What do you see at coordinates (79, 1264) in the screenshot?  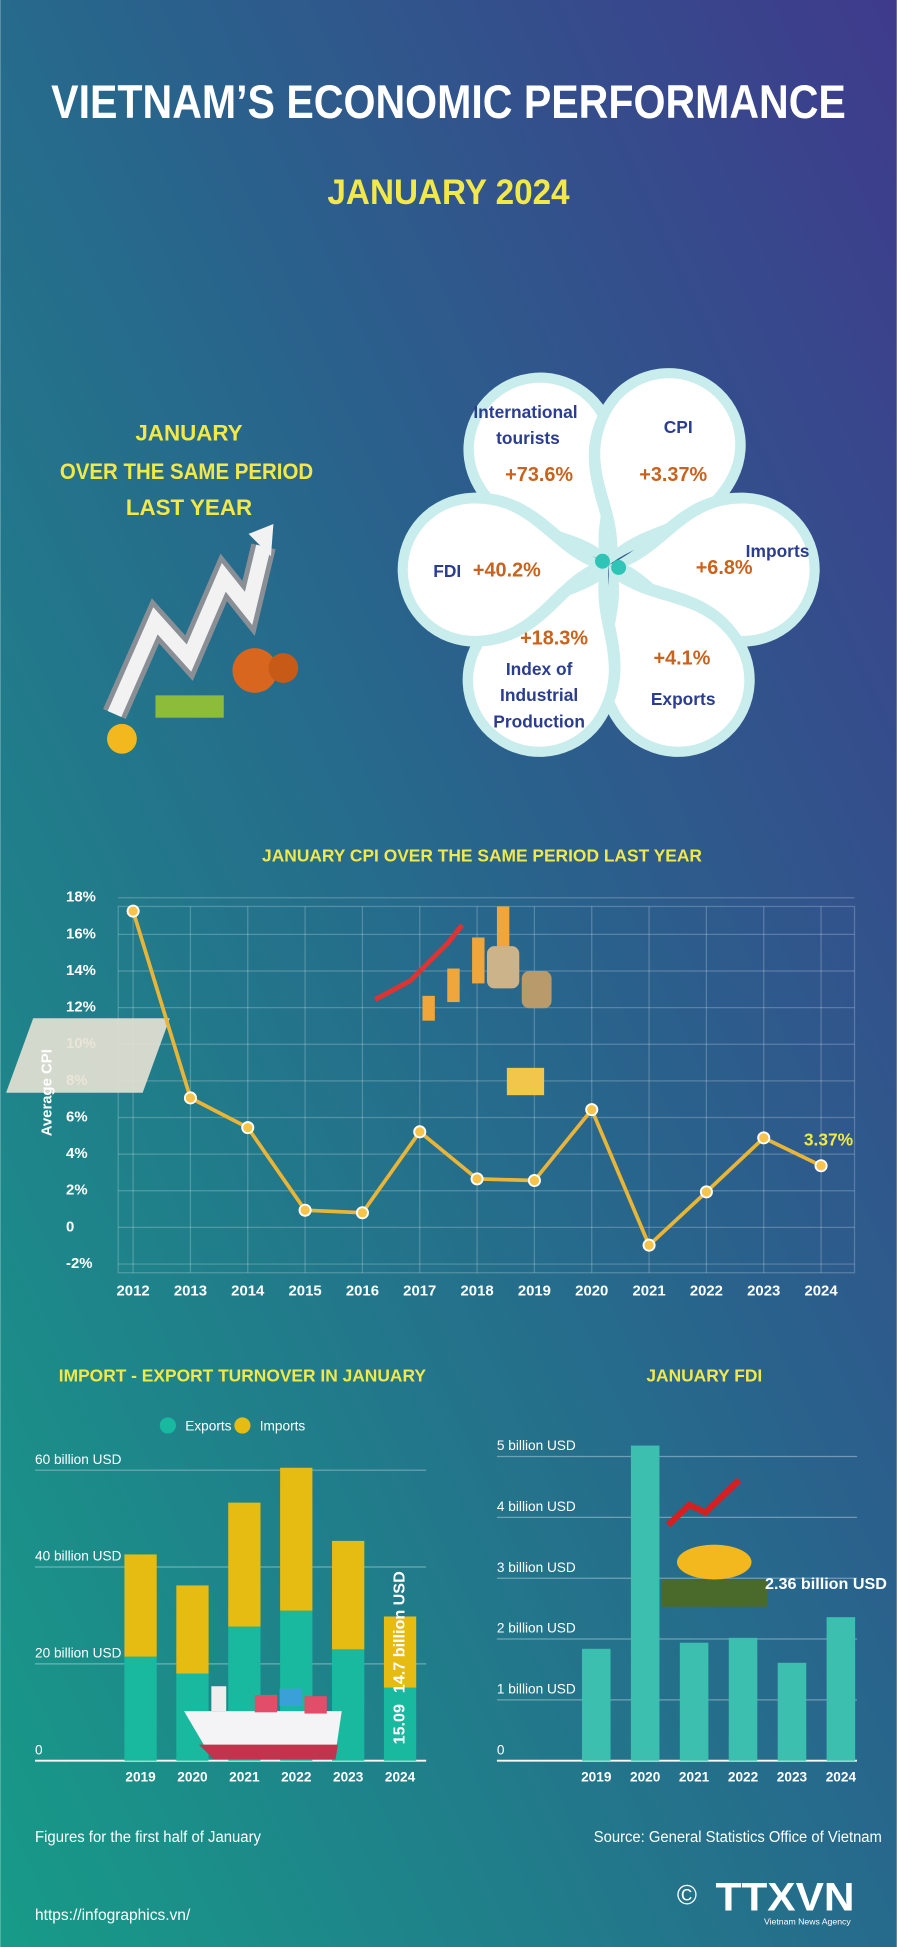 I see `y-tick-label: -2%` at bounding box center [79, 1264].